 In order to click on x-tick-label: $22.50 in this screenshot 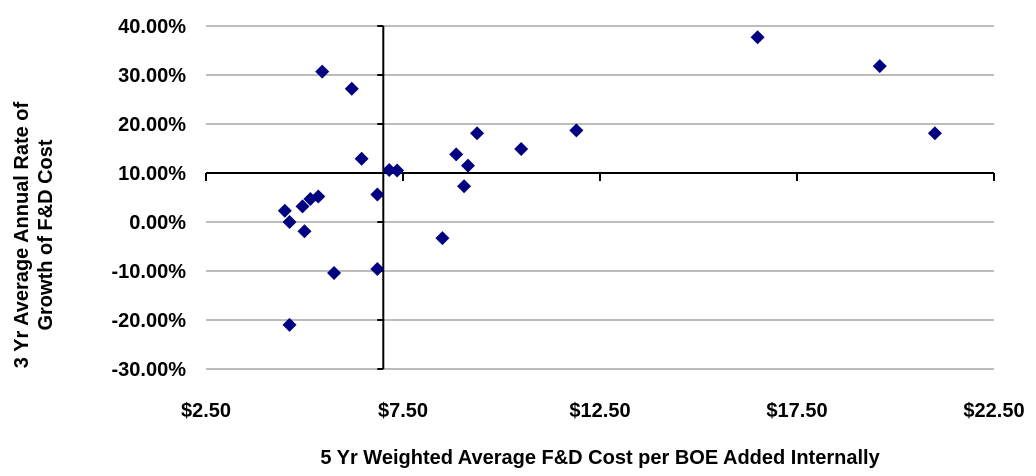, I will do `click(993, 411)`.